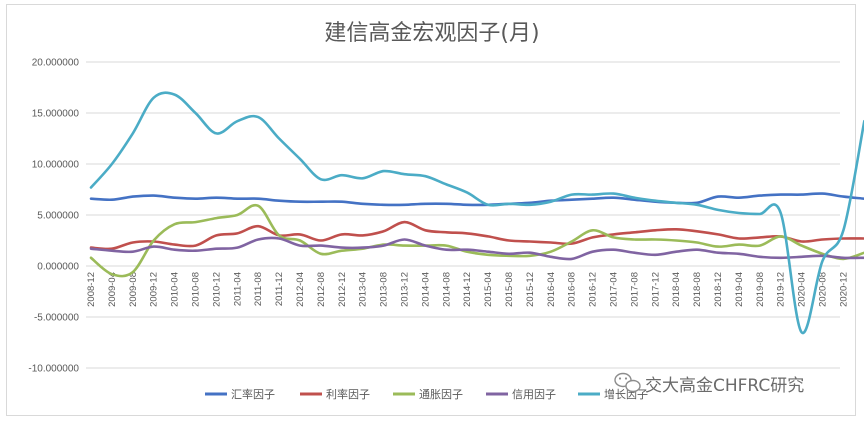 The width and height of the screenshot is (864, 421). What do you see at coordinates (781, 289) in the screenshot?
I see `x-tick-label: 2019-12` at bounding box center [781, 289].